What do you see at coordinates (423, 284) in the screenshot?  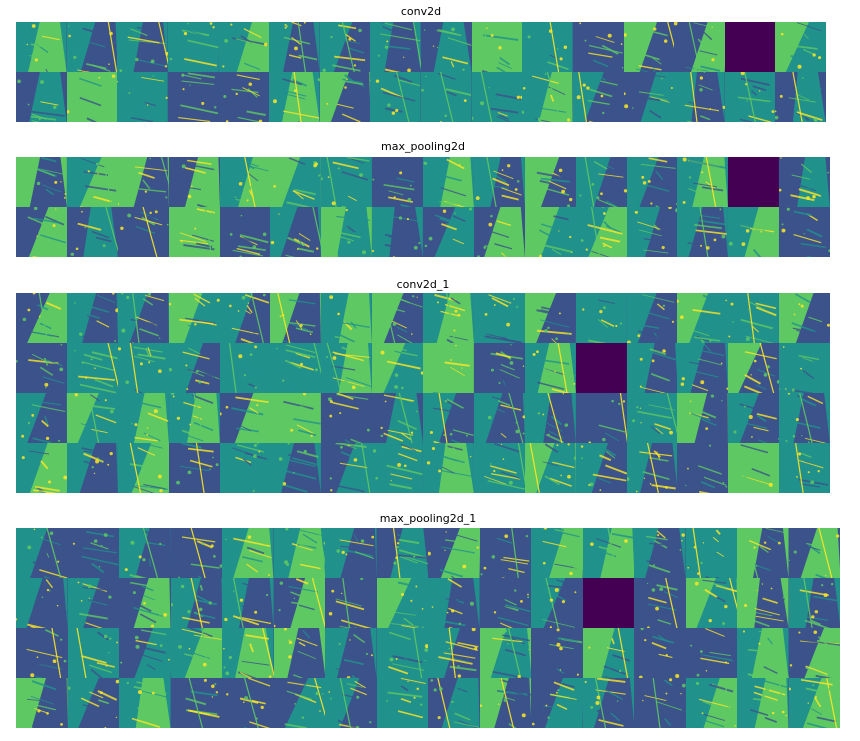 I see `panel-title-conv2d-1: conv2d_1` at bounding box center [423, 284].